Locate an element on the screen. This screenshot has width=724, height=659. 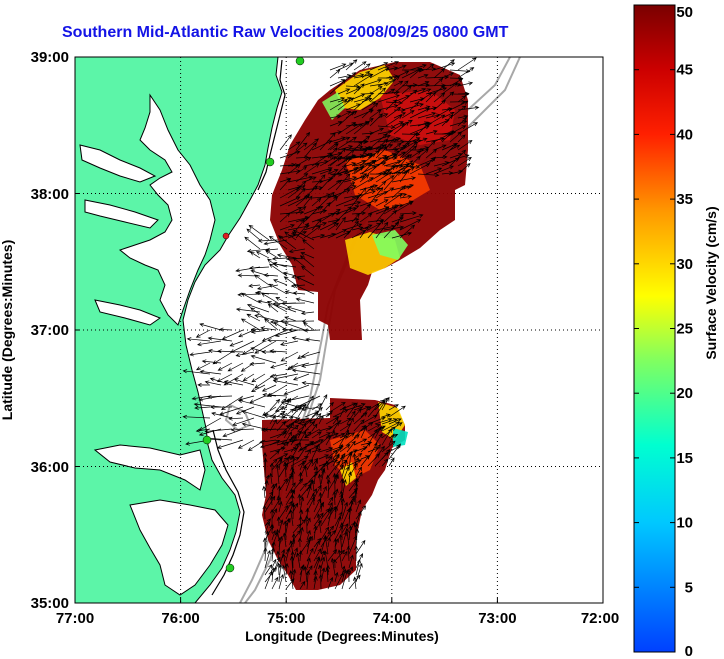
x-tick-label: 76:00 is located at coordinates (180, 618).